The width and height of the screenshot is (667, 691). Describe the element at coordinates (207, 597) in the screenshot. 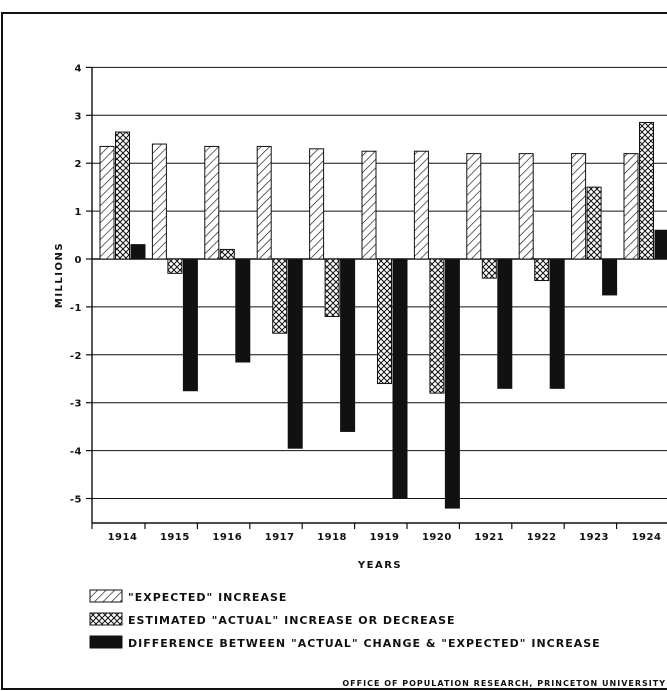

I see `legend-label-hatch: "EXPECTED" INCREASE` at that location.